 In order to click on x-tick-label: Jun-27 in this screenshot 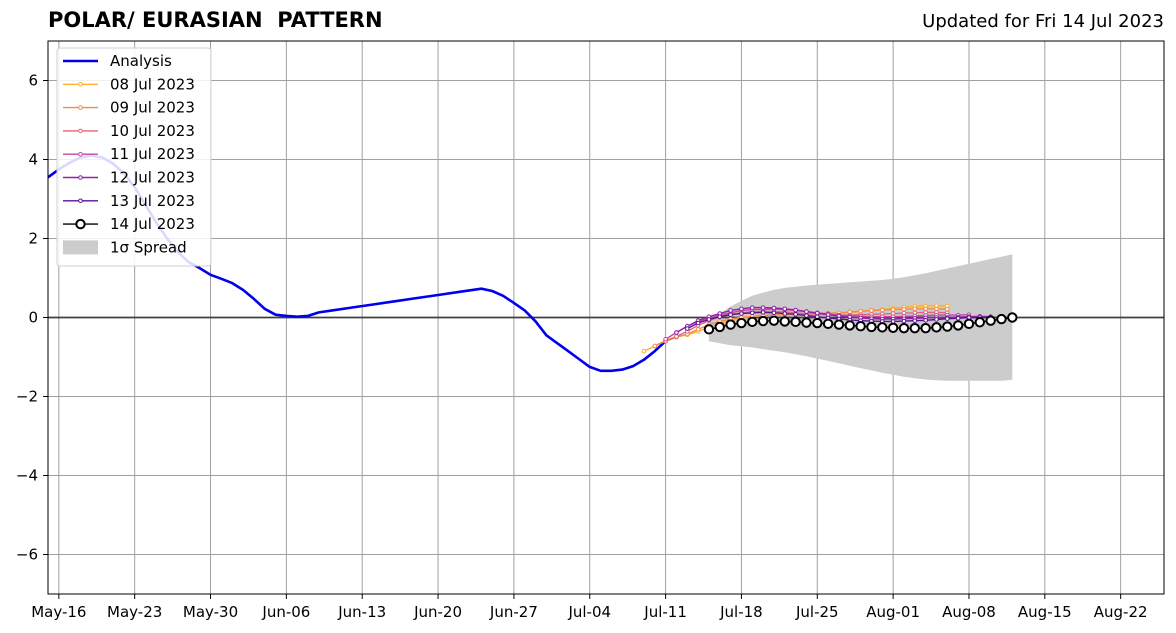, I will do `click(513, 612)`.